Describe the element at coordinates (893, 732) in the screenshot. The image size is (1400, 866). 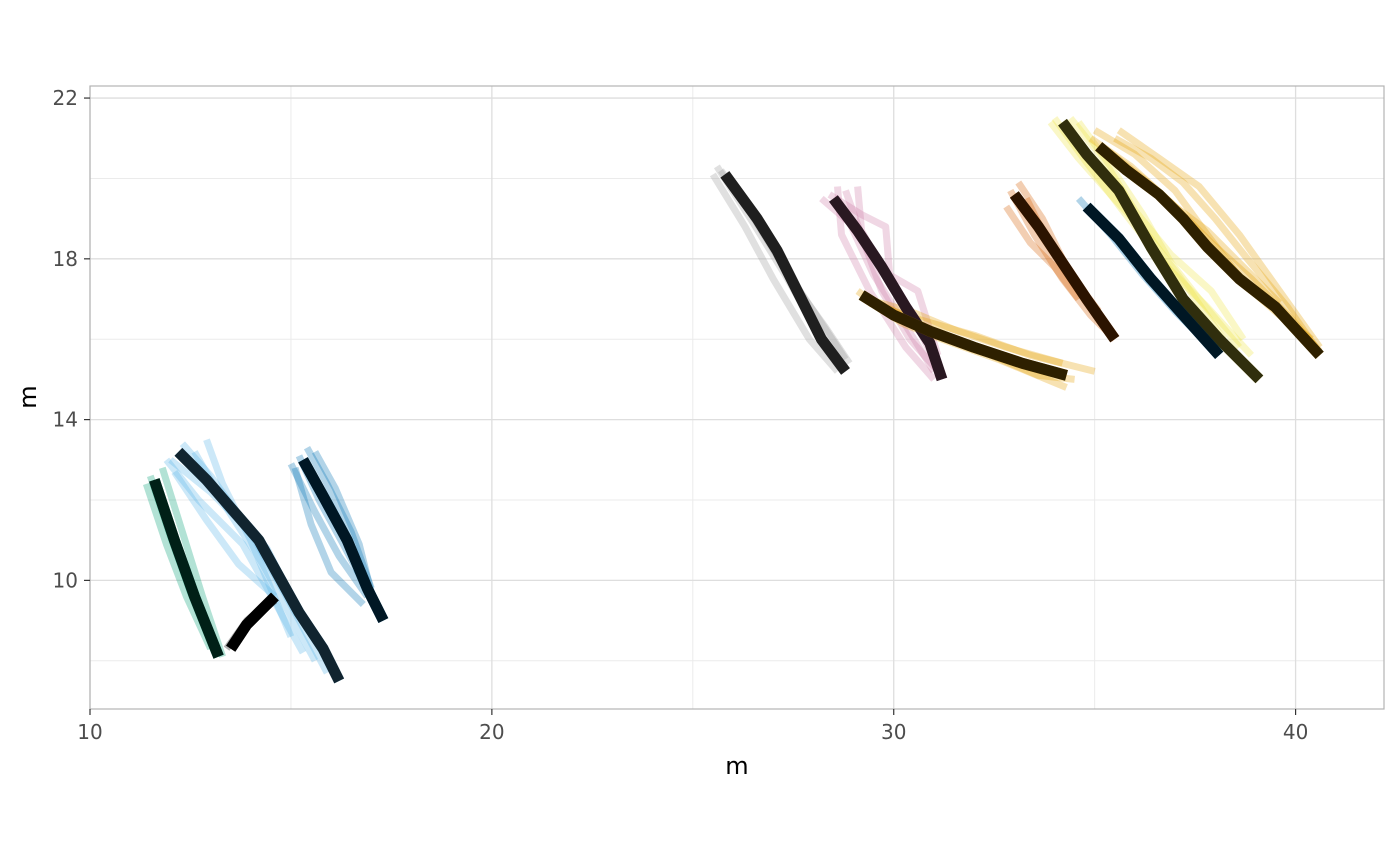
I see `x-tick-label: 30` at that location.